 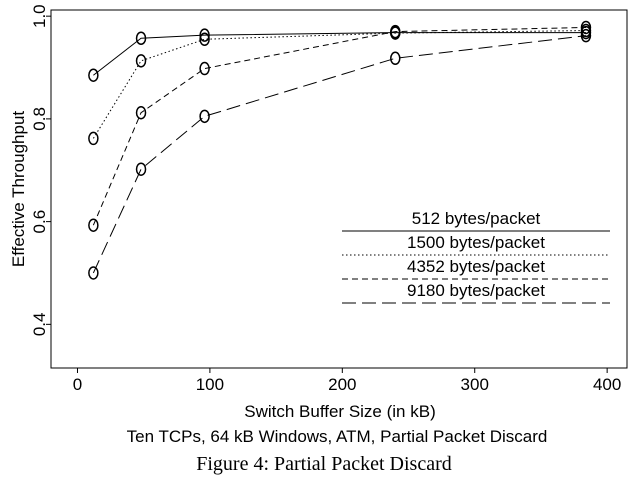 I want to click on y-tick-label: 0.6, so click(x=39, y=222).